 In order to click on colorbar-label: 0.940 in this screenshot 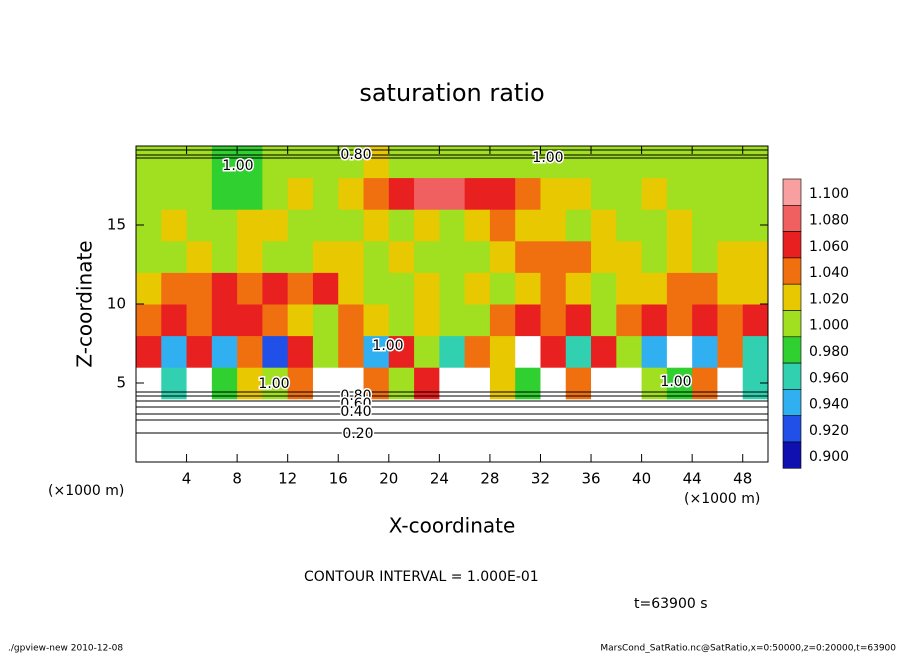, I will do `click(829, 405)`.